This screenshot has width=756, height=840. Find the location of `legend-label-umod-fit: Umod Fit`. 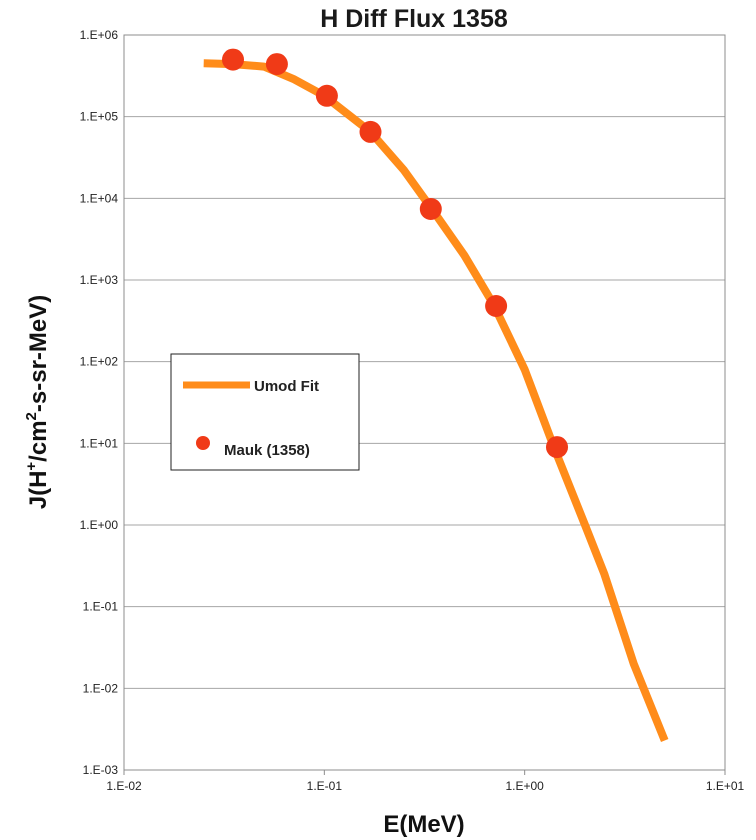

legend-label-umod-fit: Umod Fit is located at coordinates (286, 386).